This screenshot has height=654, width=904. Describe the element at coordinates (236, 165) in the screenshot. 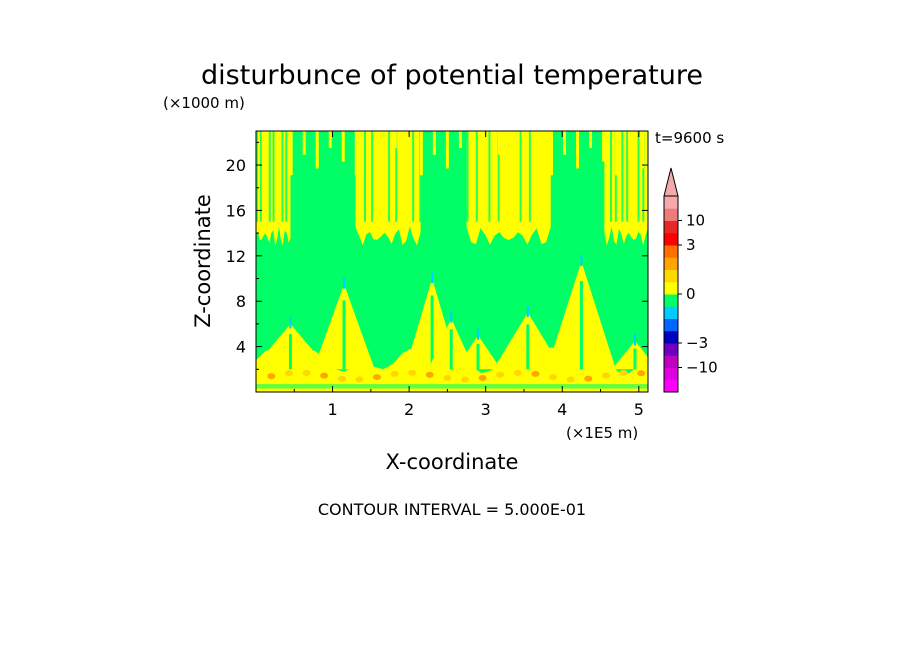

I see `y-tick-label: 20` at that location.